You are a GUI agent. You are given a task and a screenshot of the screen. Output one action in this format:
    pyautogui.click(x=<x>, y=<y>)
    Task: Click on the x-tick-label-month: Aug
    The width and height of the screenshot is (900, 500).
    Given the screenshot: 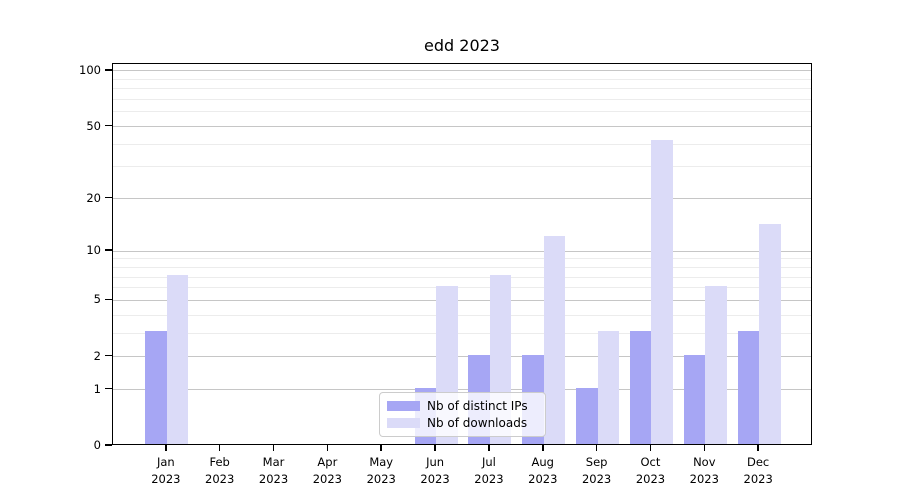 What is the action you would take?
    pyautogui.click(x=542, y=462)
    